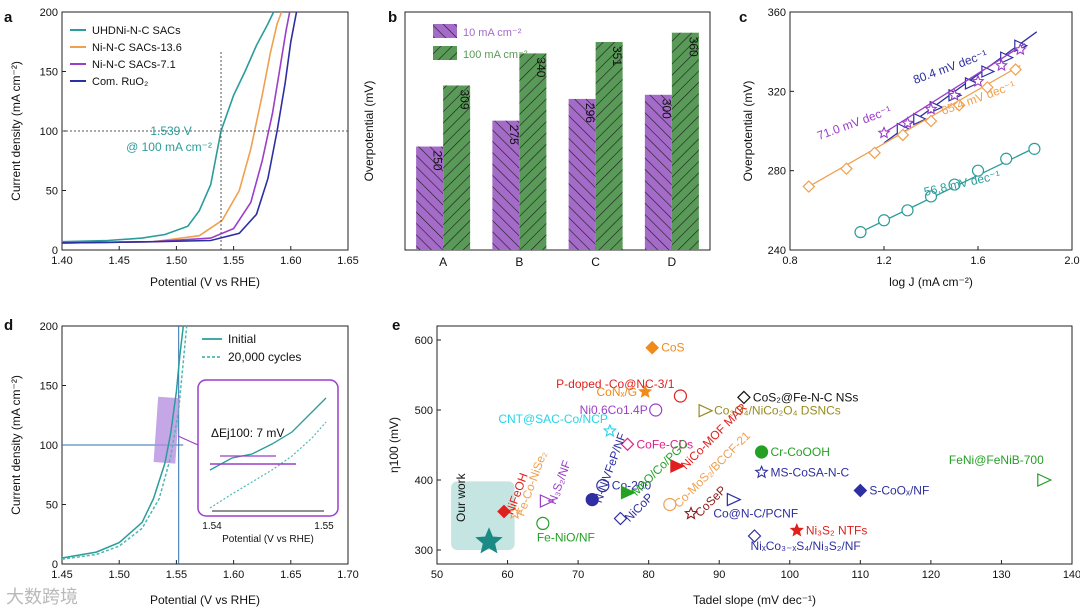  Describe the element at coordinates (169, 147) in the screenshot. I see `panel-a-annotation: @ 100 mA cm⁻²` at that location.